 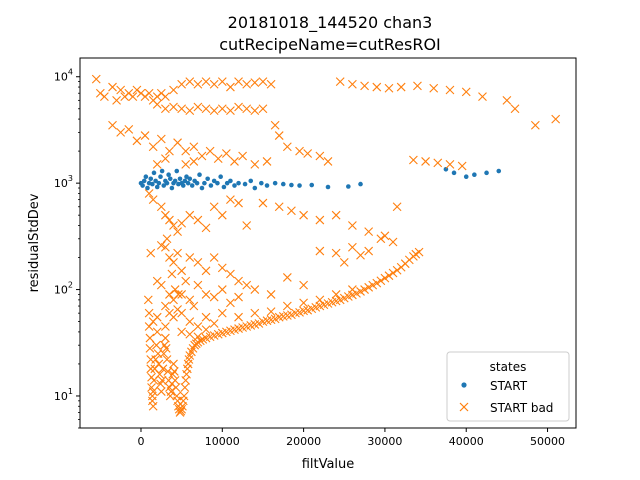 I want to click on legend-box, so click(x=508, y=386).